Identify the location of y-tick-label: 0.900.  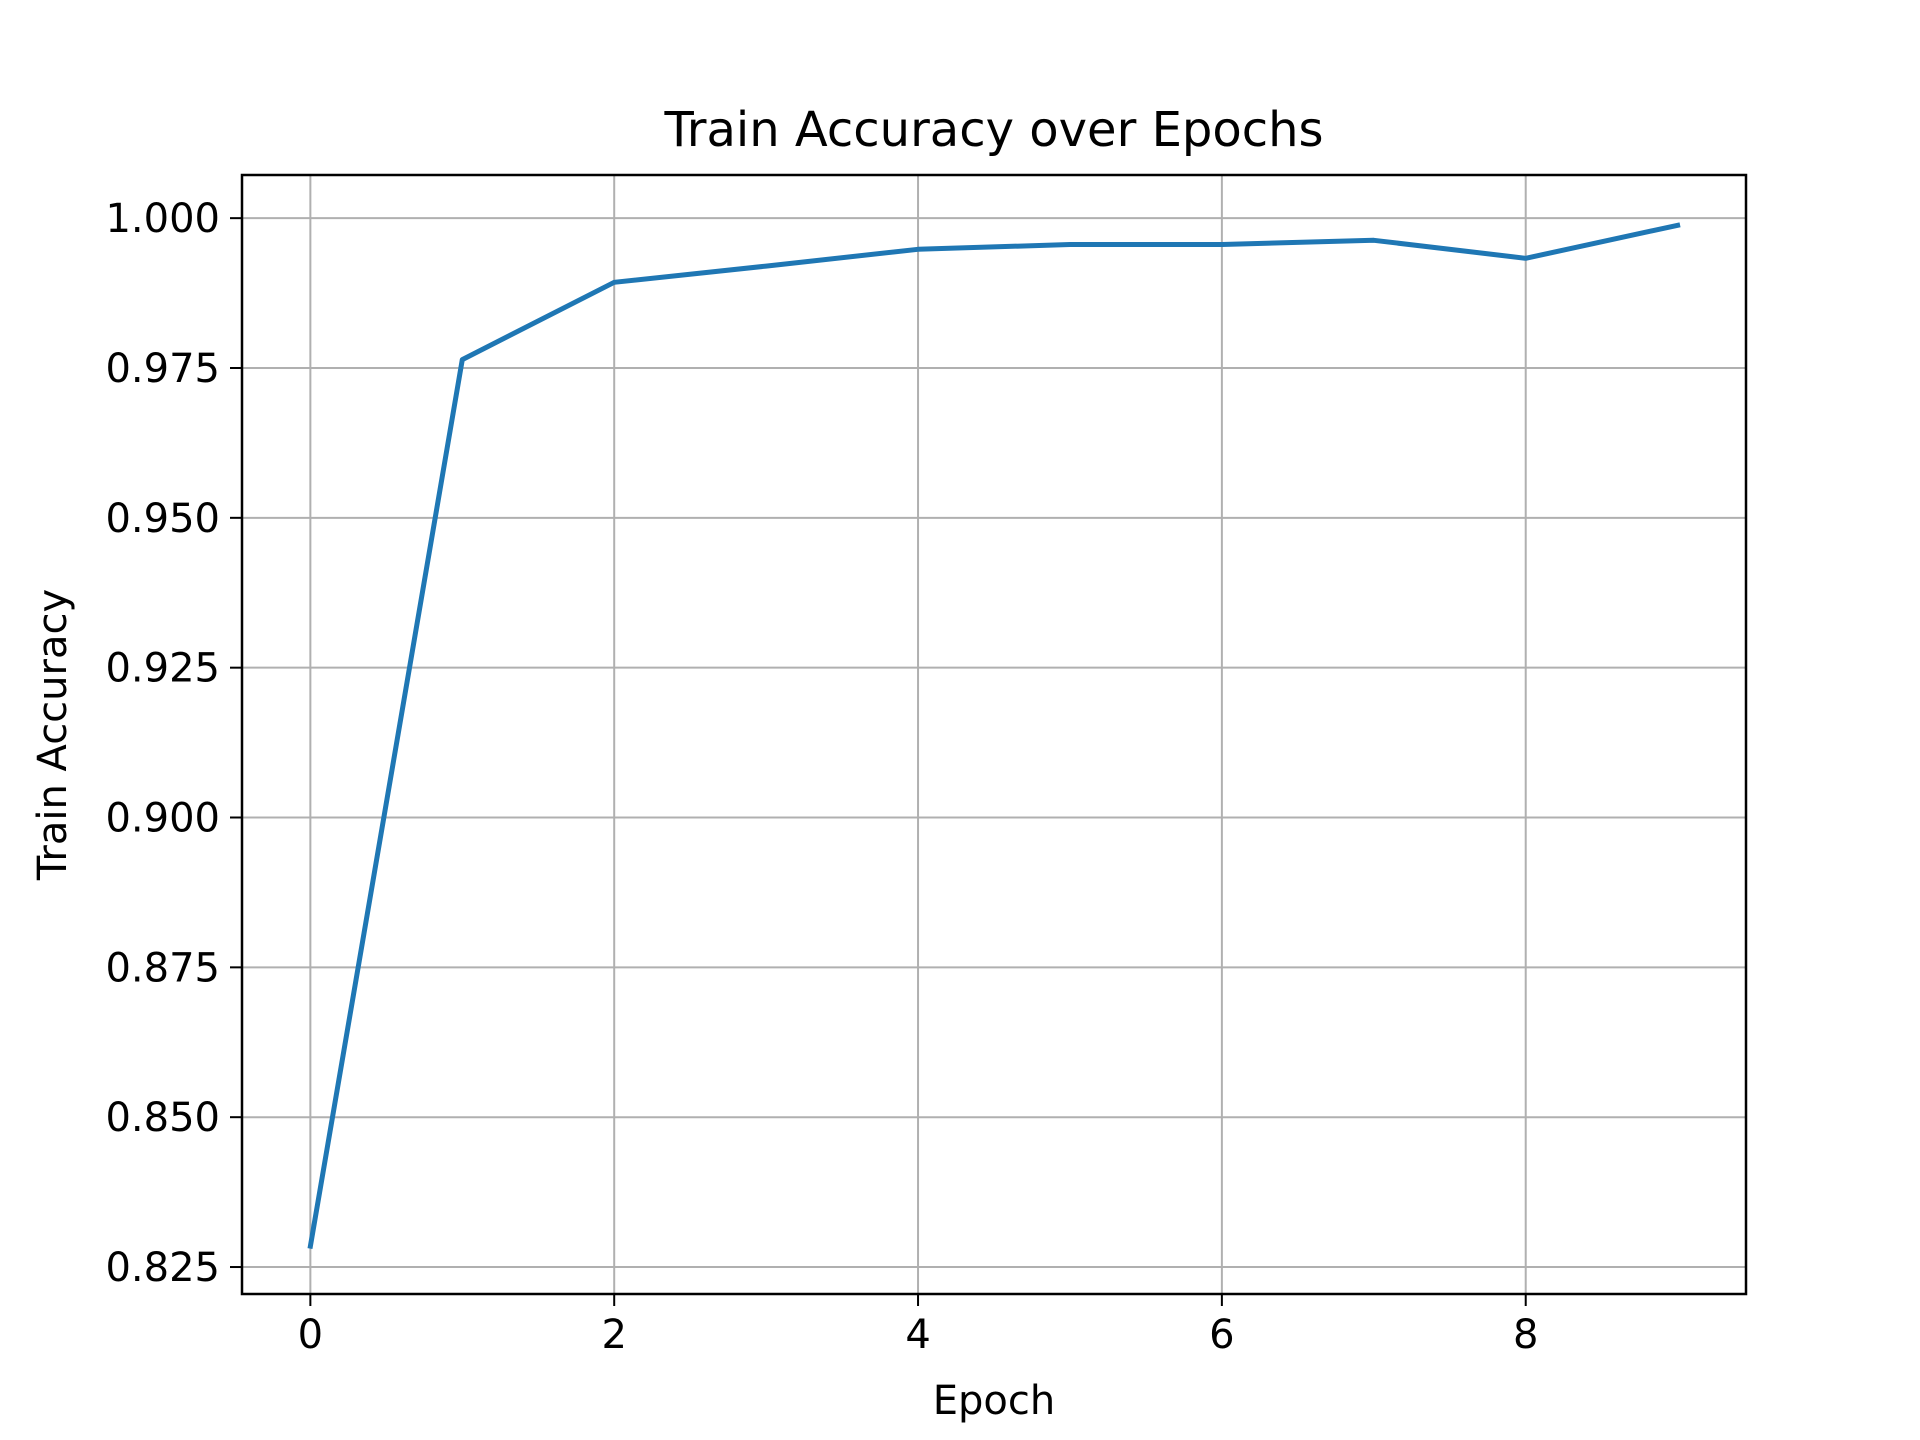
(162, 819).